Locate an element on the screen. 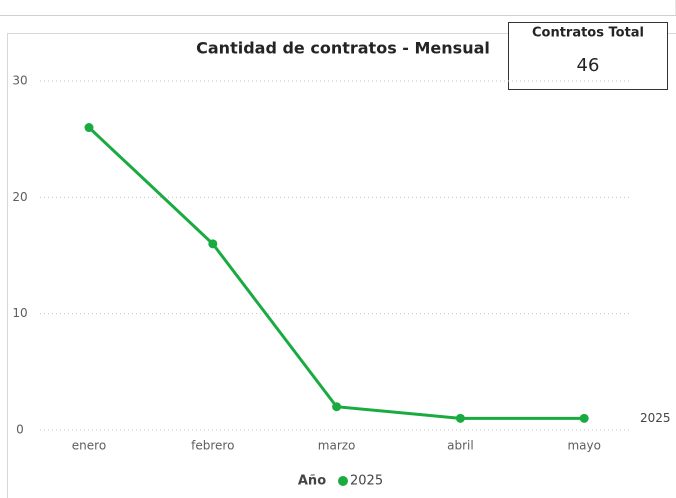 This screenshot has width=676, height=498. x-tick-label: enero is located at coordinates (89, 446).